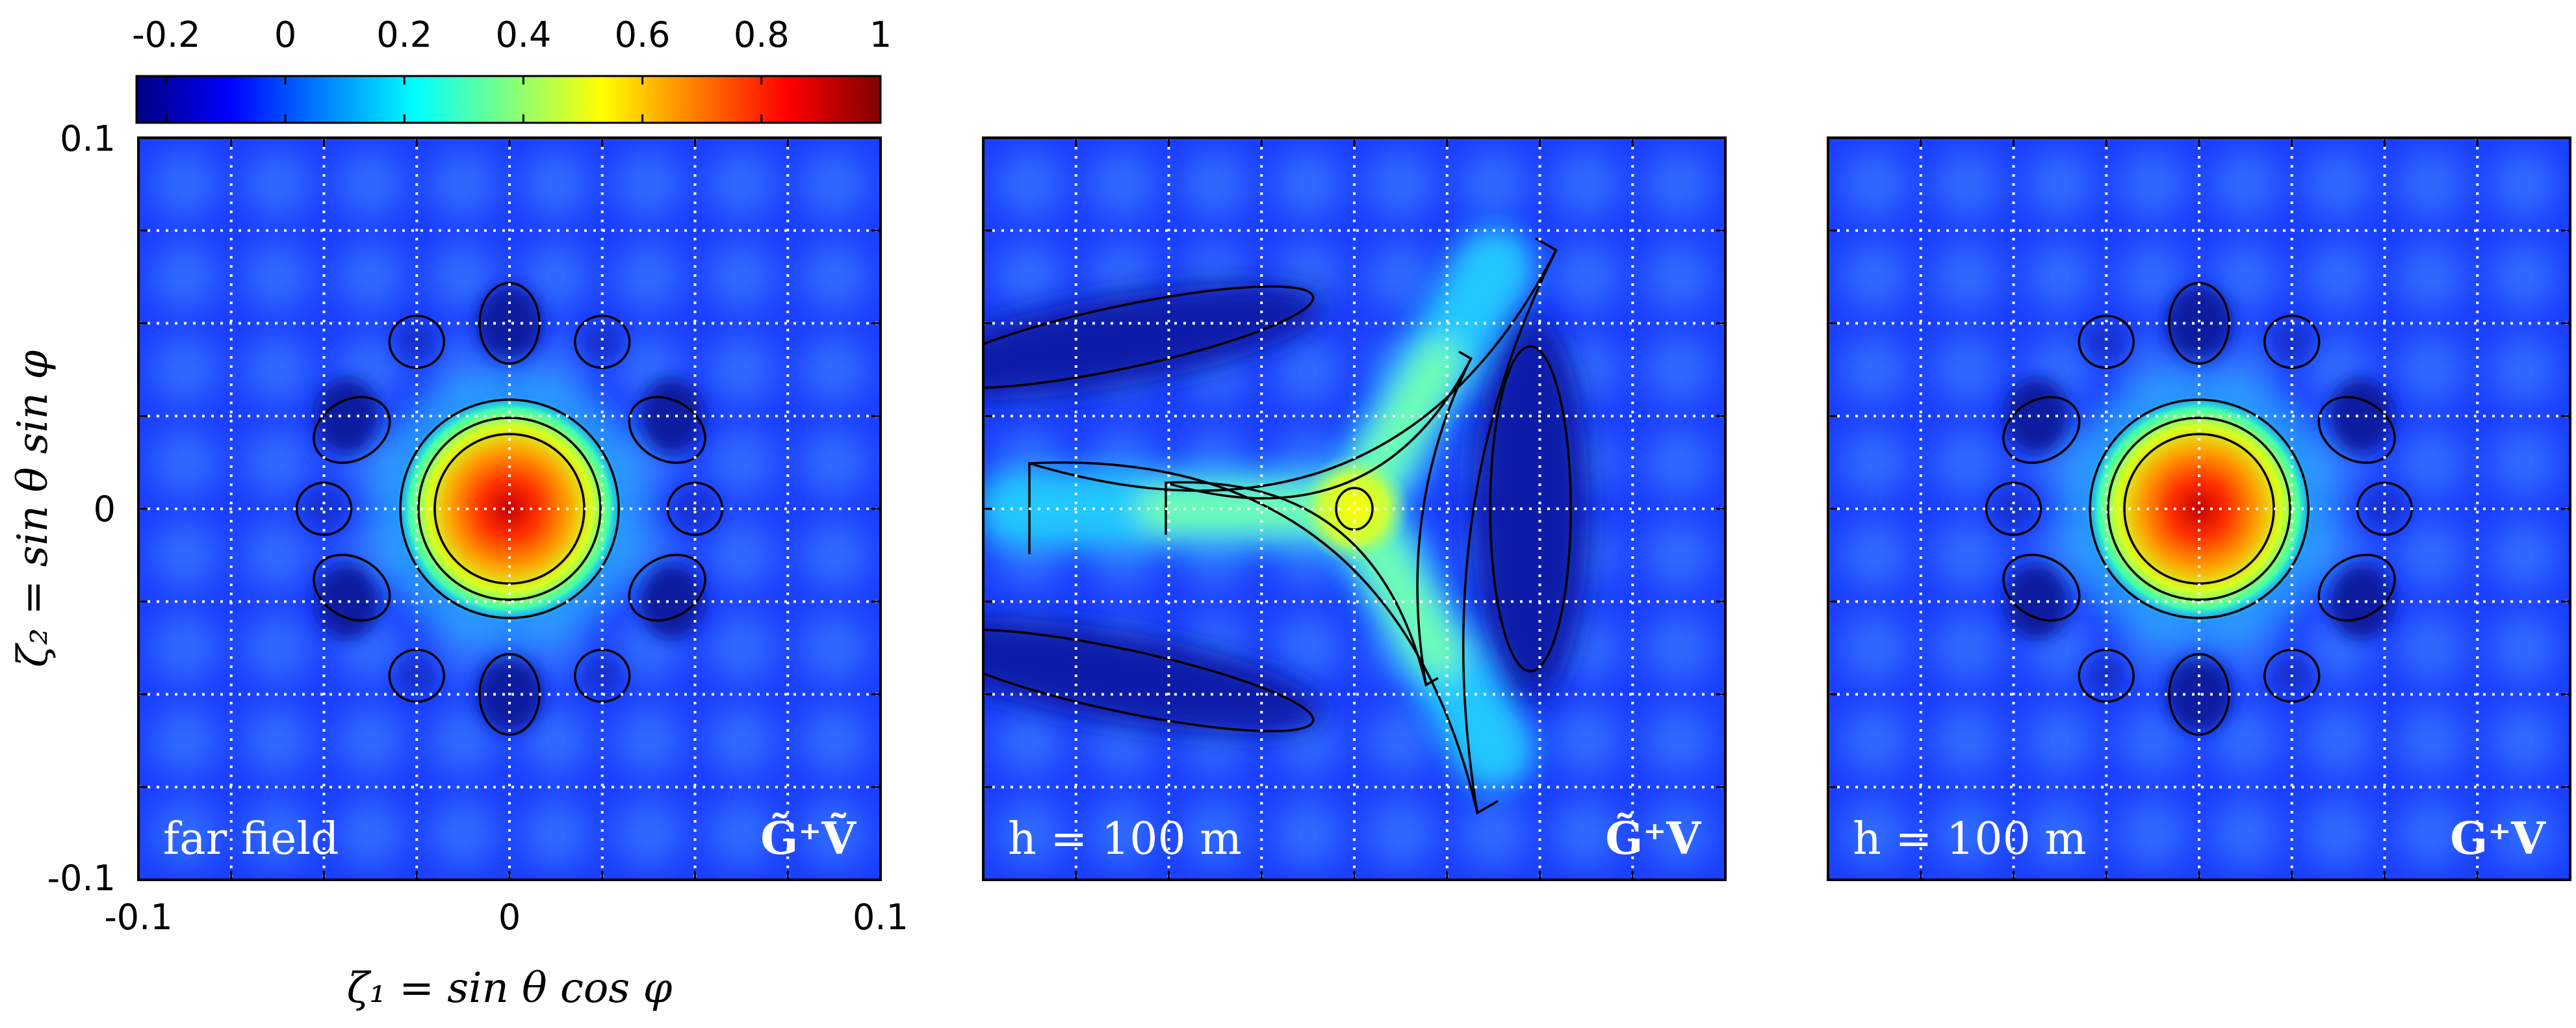  I want to click on colorbar-tick-label: 0, so click(285, 35).